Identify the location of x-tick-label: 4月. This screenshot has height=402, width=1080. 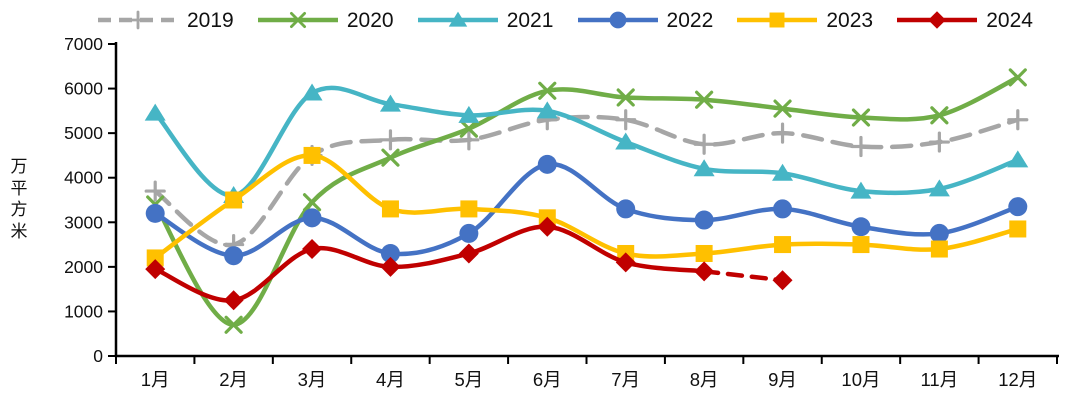
(390, 379).